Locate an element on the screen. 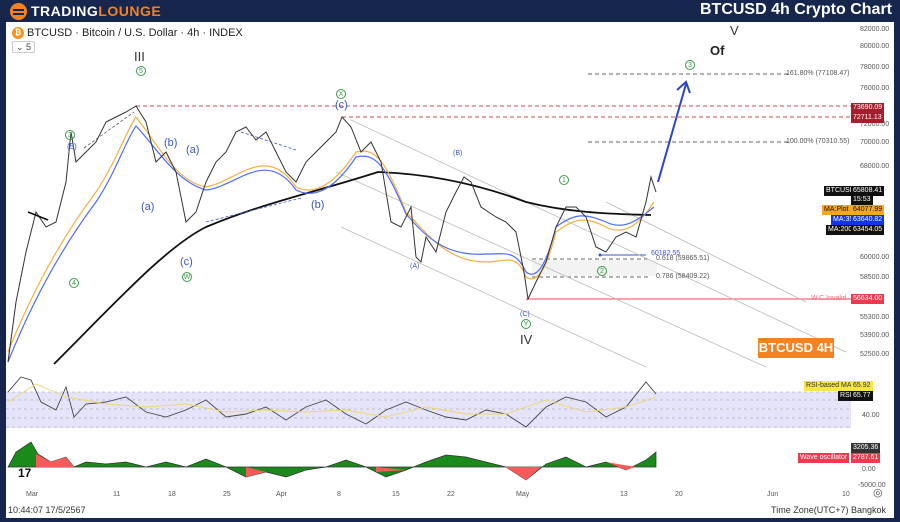  wave-label-Of: Of is located at coordinates (717, 50).